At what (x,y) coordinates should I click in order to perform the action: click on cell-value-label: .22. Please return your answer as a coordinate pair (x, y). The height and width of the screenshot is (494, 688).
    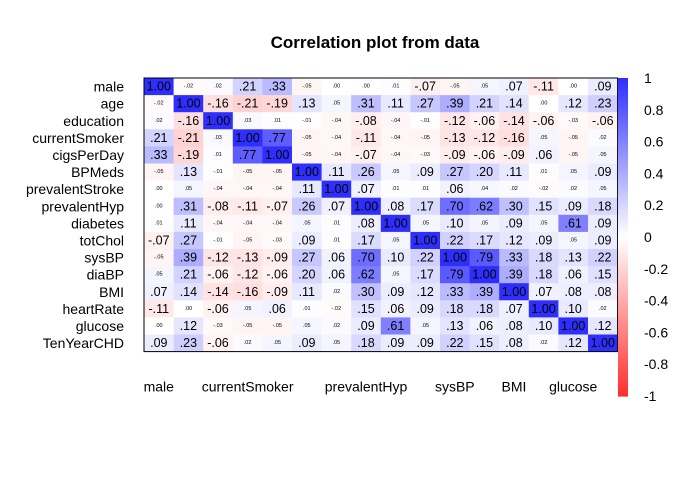
    Looking at the image, I should click on (454, 343).